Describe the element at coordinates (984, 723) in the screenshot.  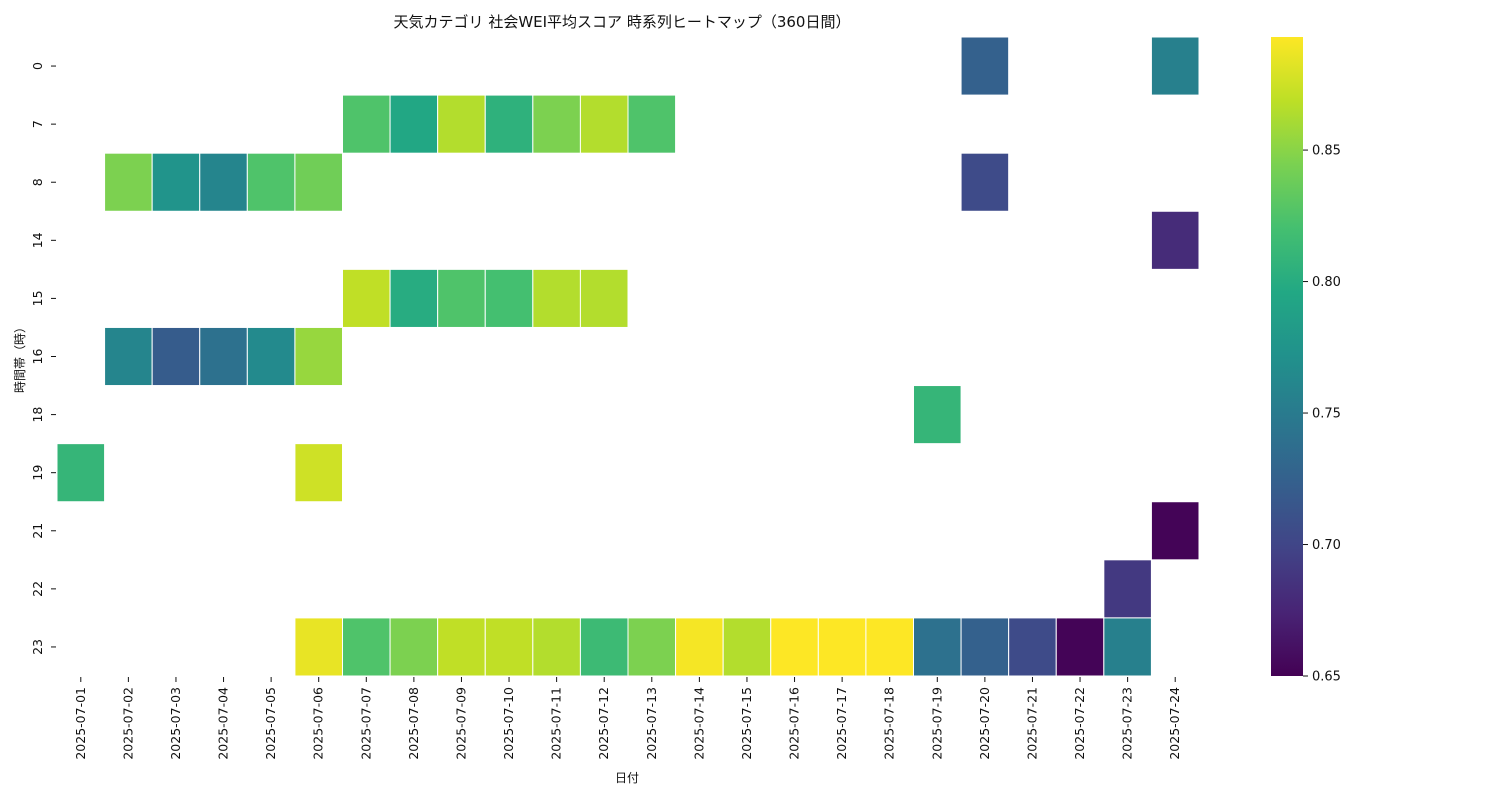
I see `x-tick-label: 2025-07-20` at that location.